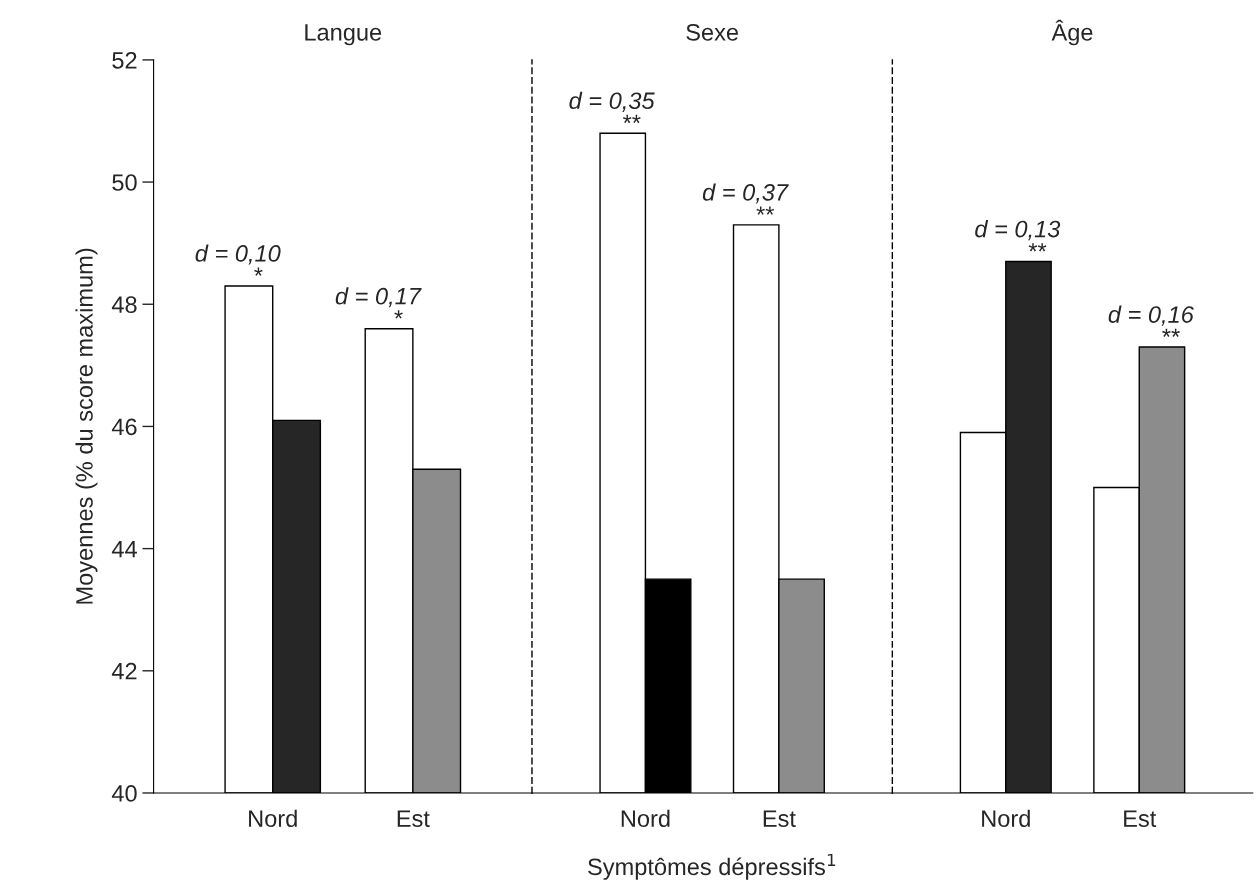  What do you see at coordinates (124, 549) in the screenshot?
I see `y-tick-label: 44` at bounding box center [124, 549].